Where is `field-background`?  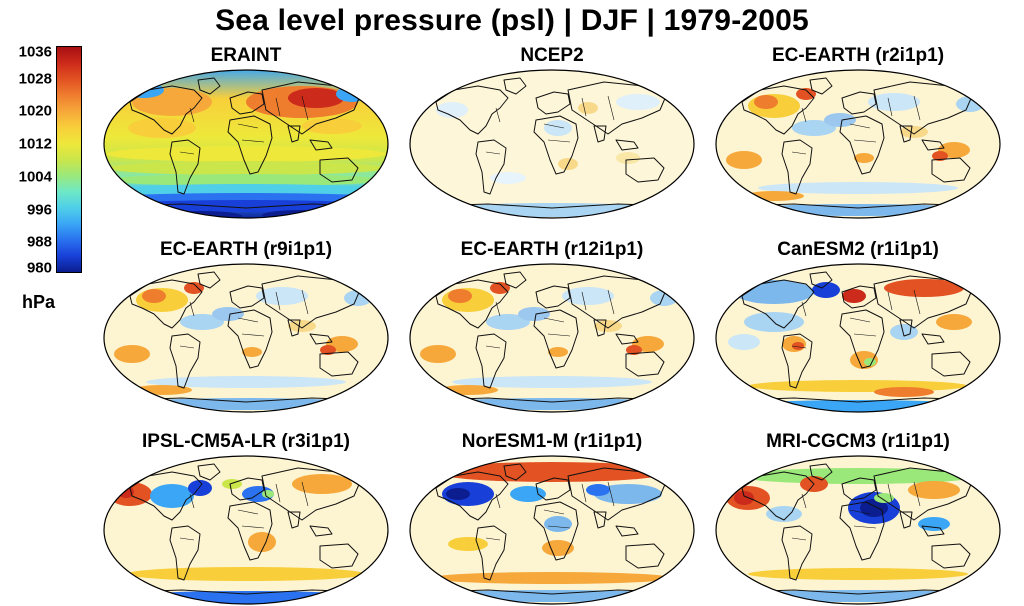 field-background is located at coordinates (552, 144).